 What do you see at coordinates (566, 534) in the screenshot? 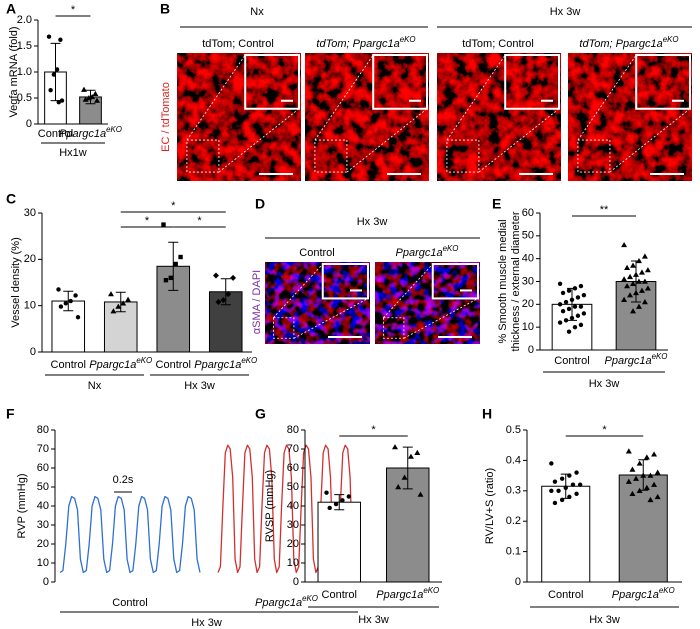
I see `bar` at bounding box center [566, 534].